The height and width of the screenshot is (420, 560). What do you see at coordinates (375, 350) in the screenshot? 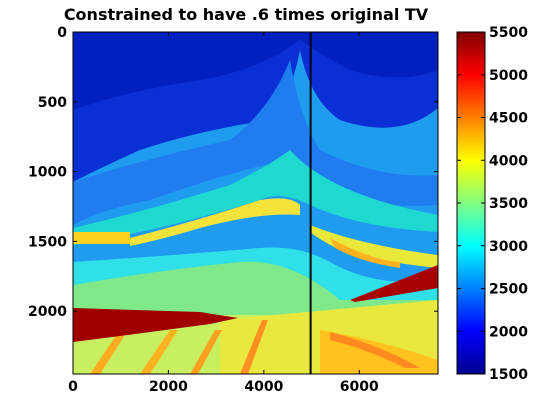
I see `heatmap-streak-right-orange` at bounding box center [375, 350].